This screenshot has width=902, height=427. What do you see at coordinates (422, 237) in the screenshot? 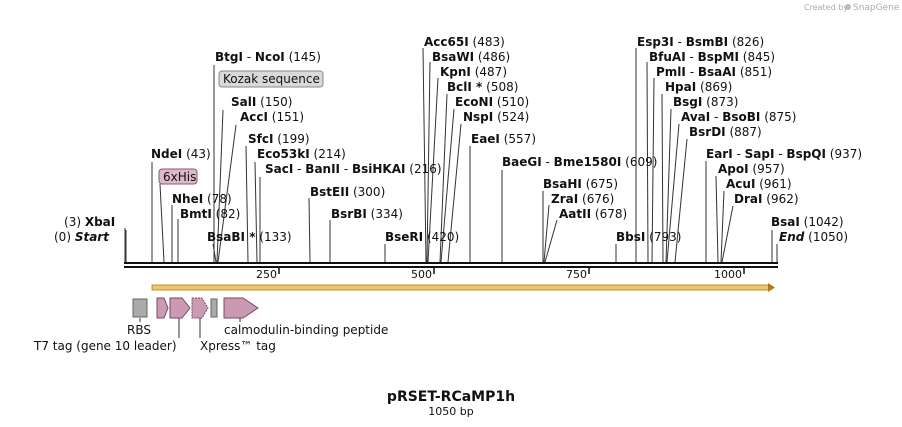
I see `site-bseri: BseRI (420)` at bounding box center [422, 237].